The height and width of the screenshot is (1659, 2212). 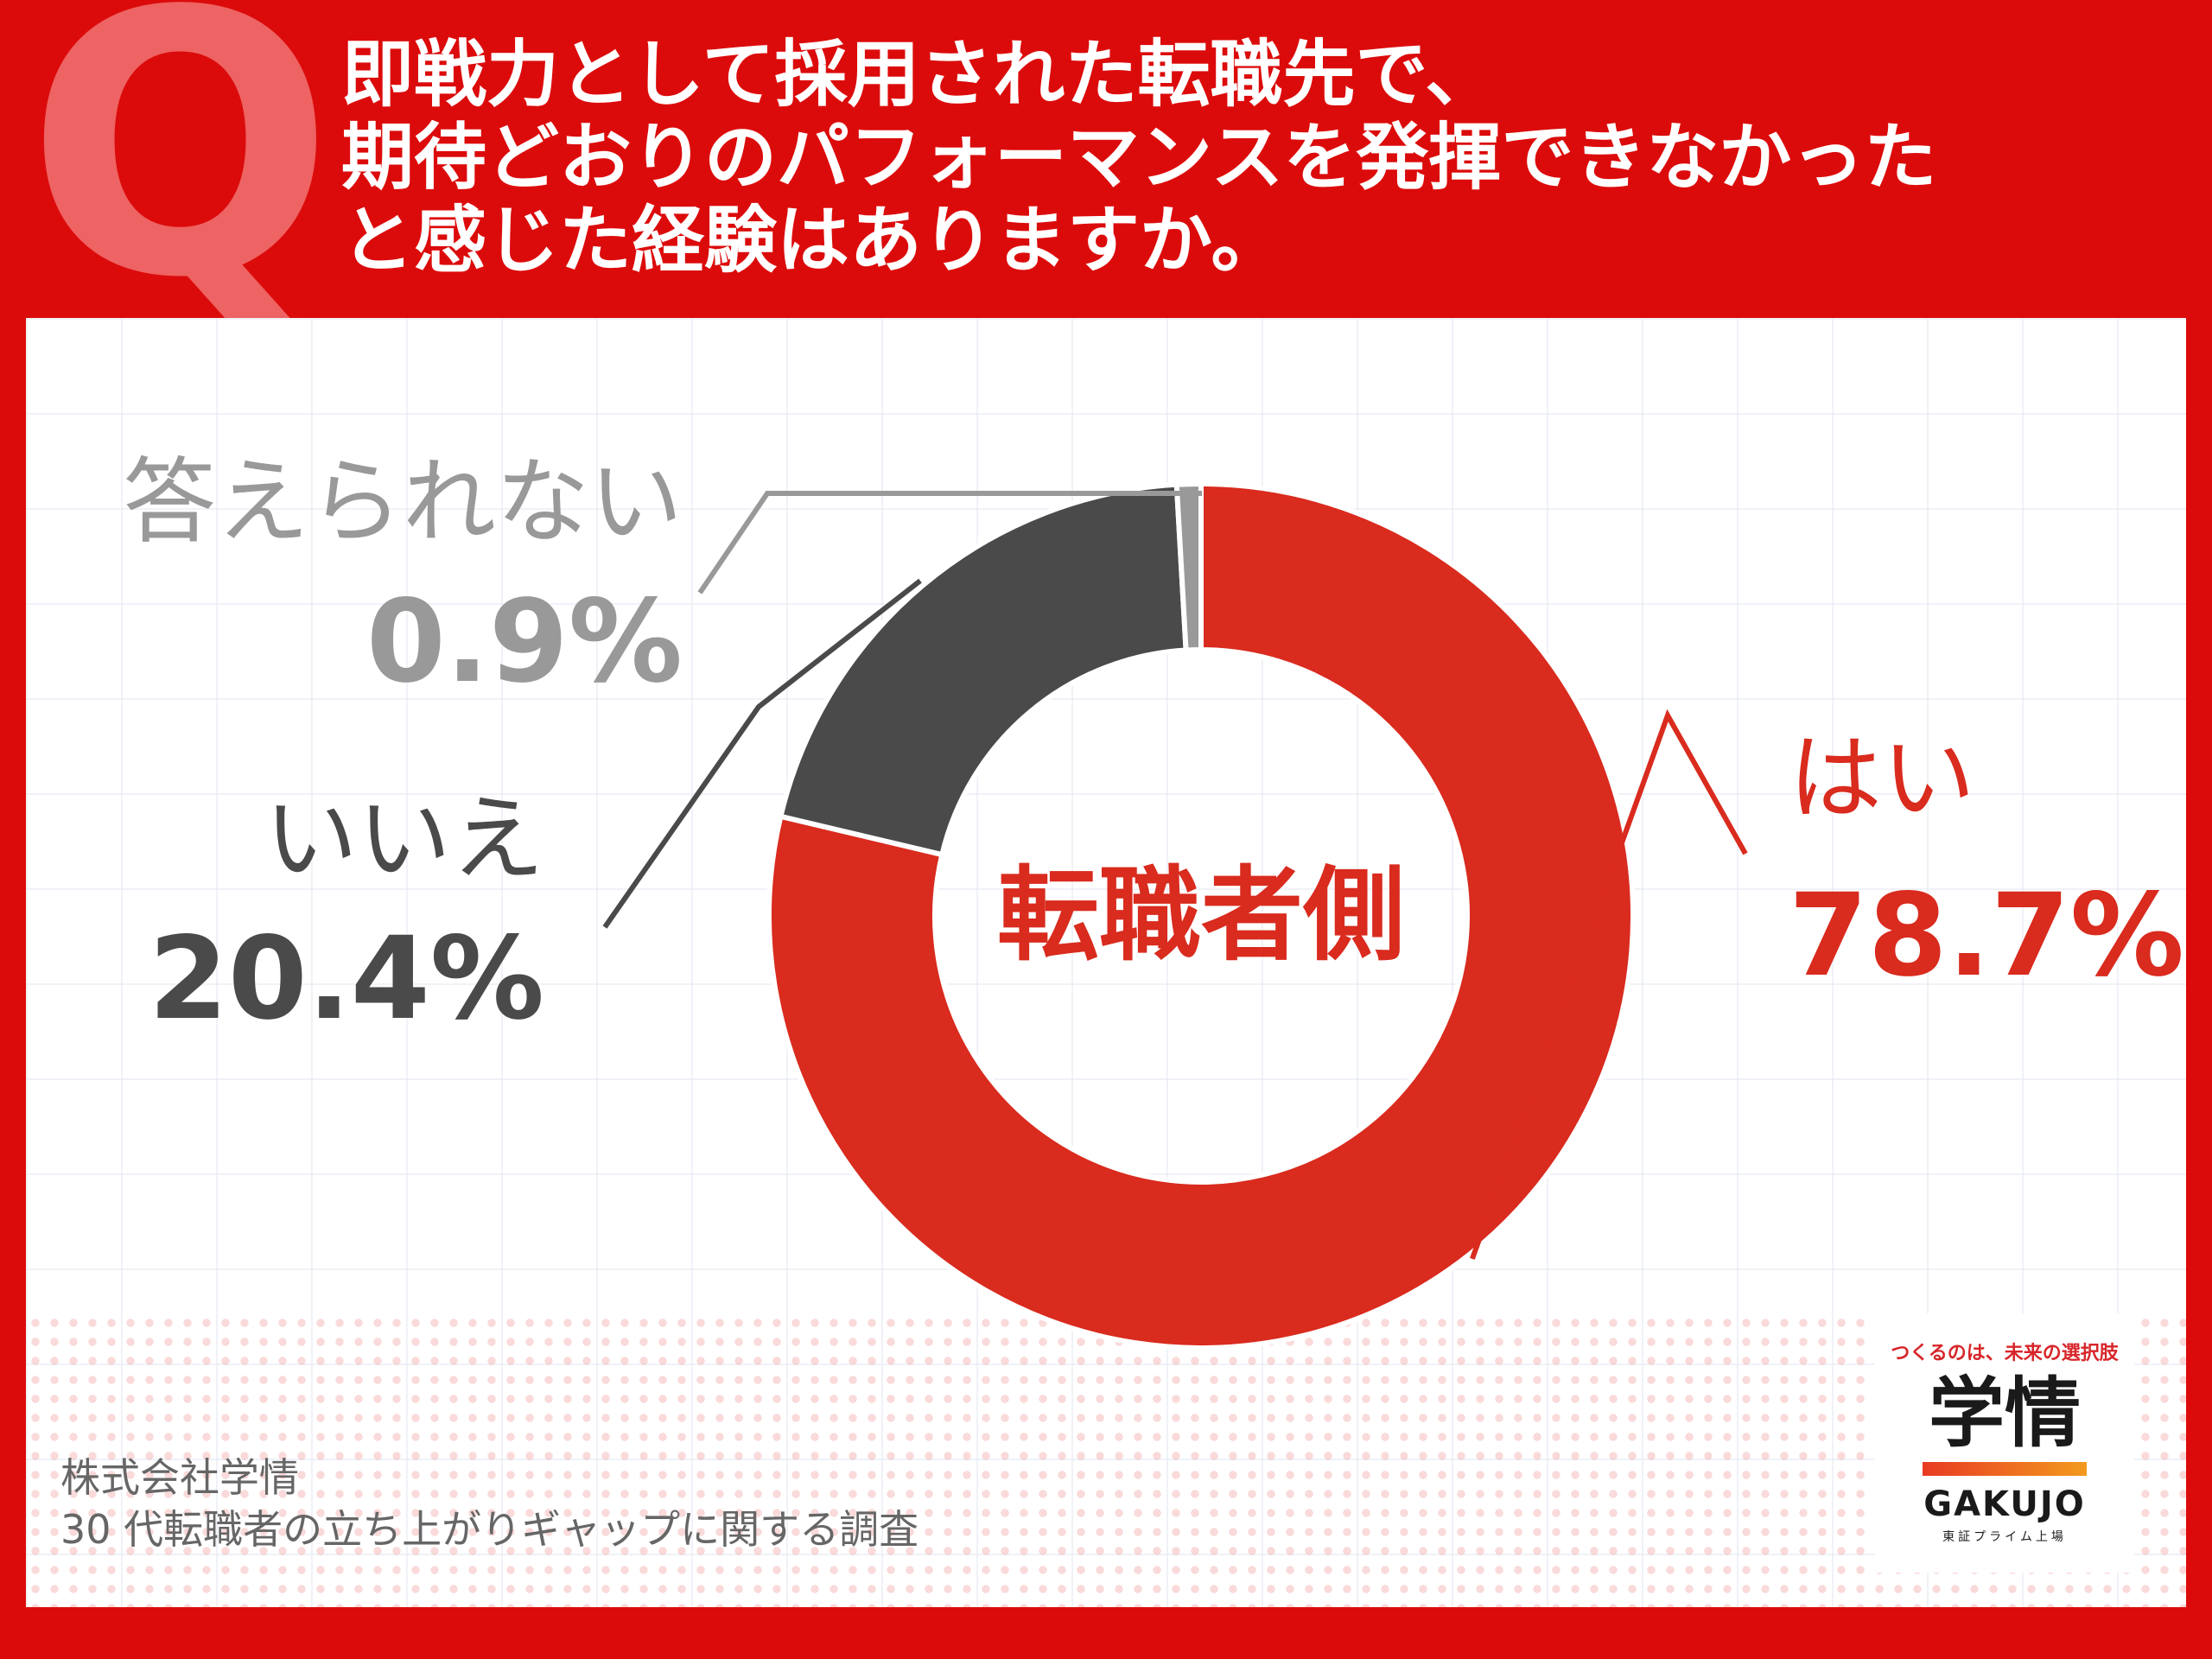 I want to click on credit-survey: 30 代転職者の立ち上がりギャップに関する調査, so click(x=489, y=1529).